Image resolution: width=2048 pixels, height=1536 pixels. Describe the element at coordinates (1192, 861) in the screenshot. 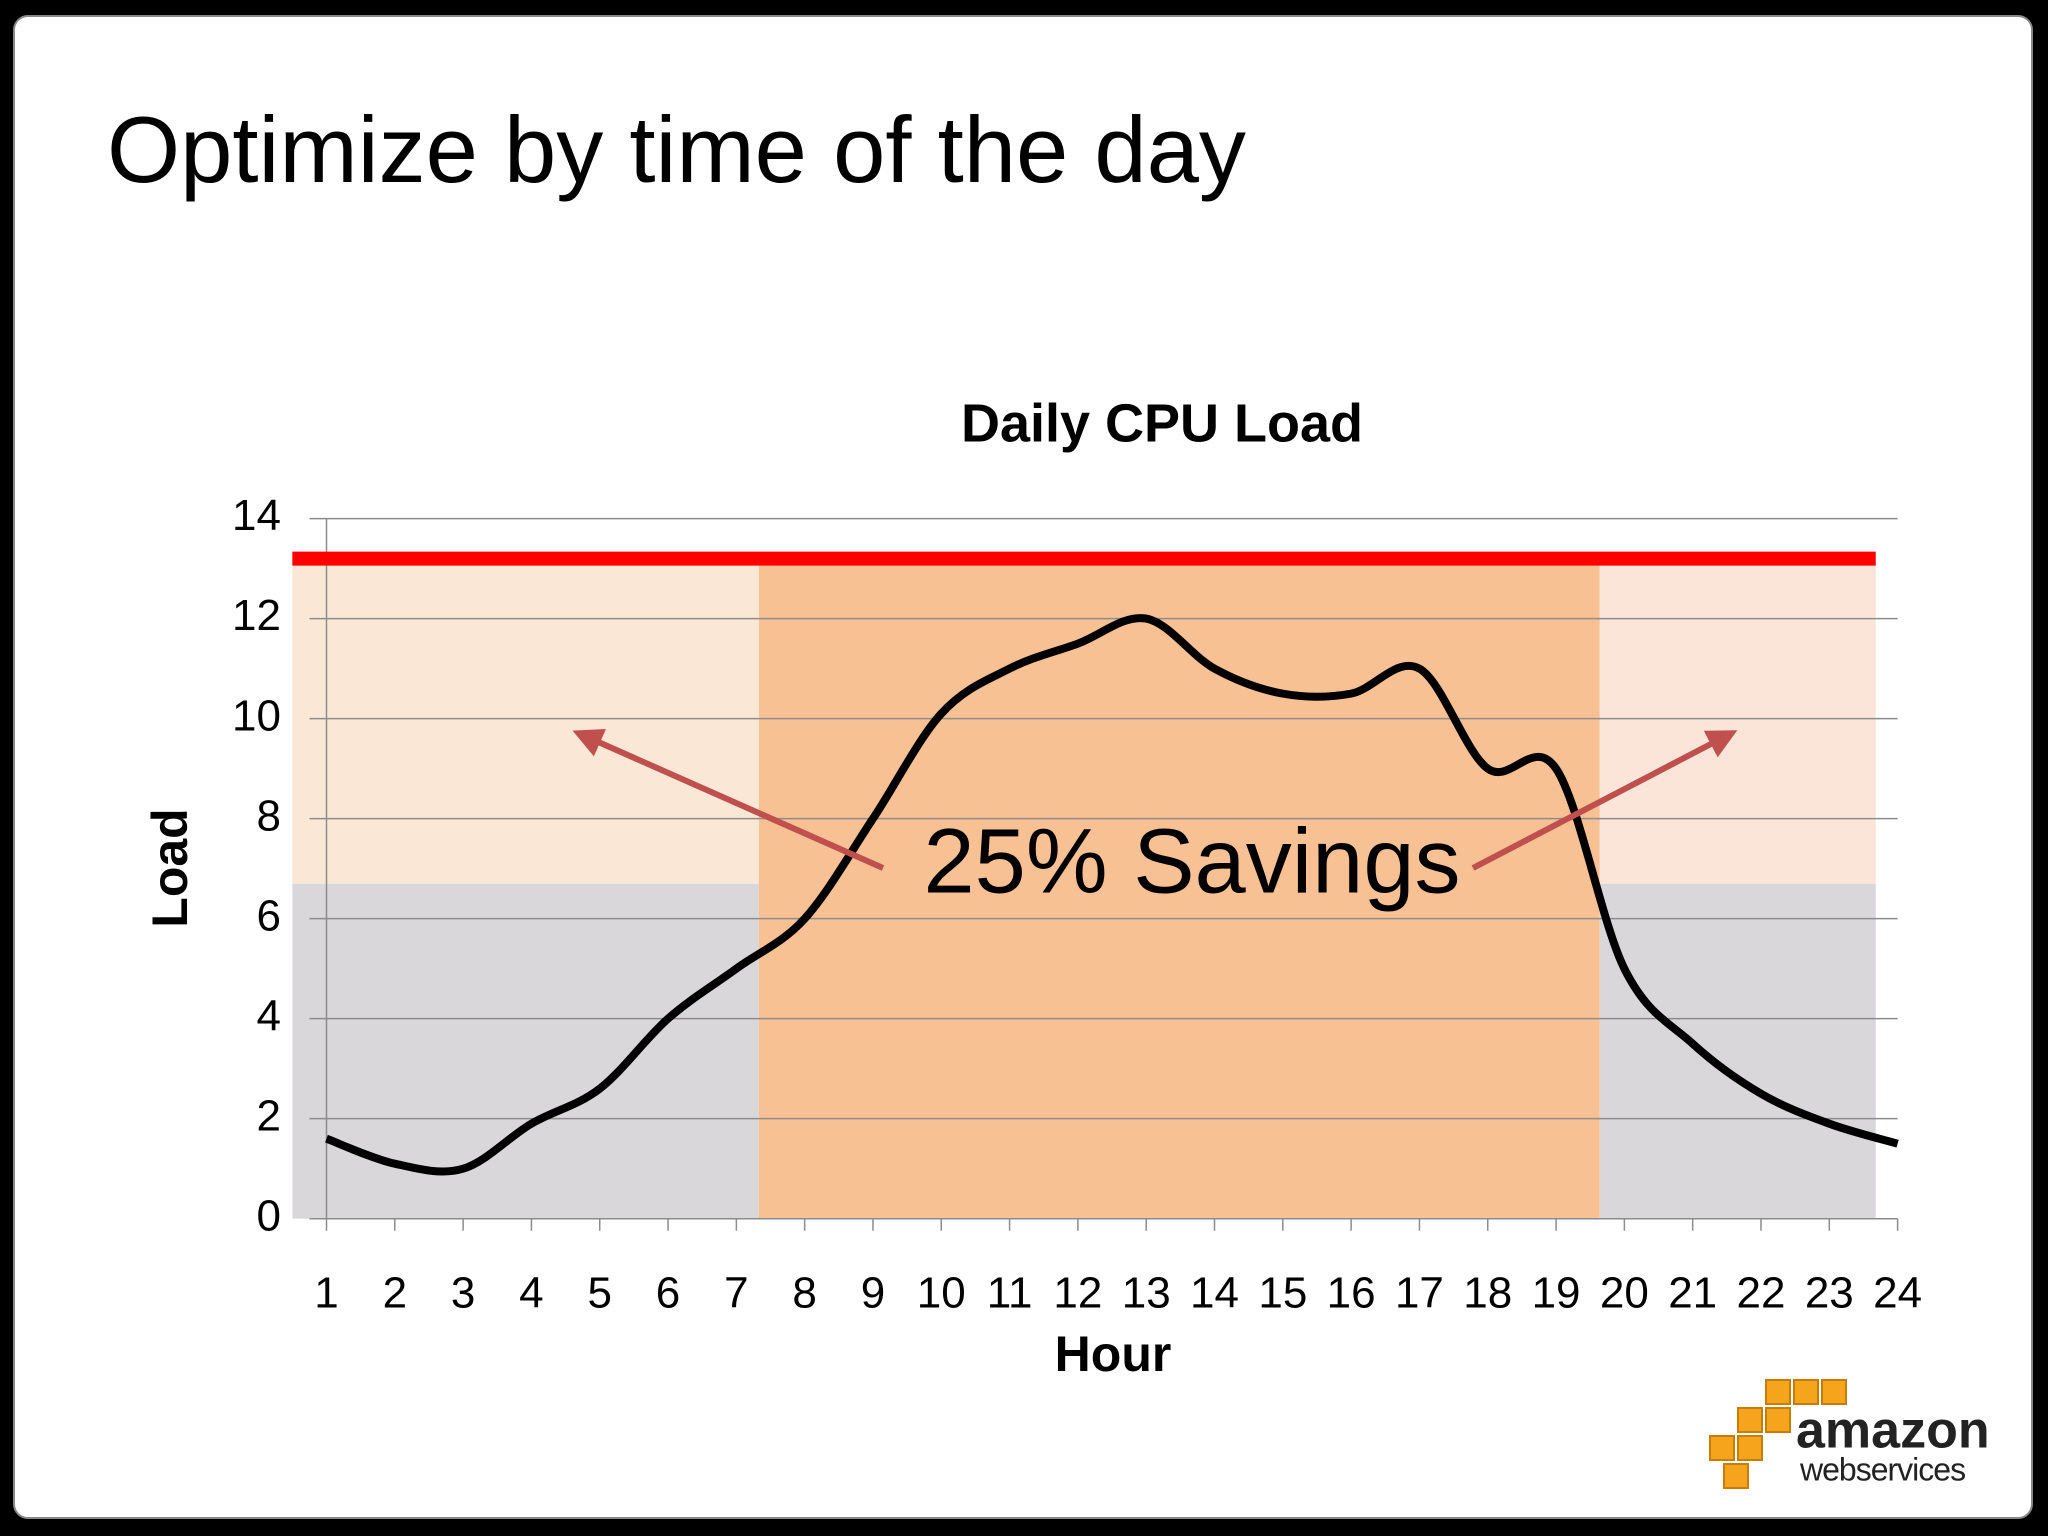

I see `annotation: 25% Savings` at that location.